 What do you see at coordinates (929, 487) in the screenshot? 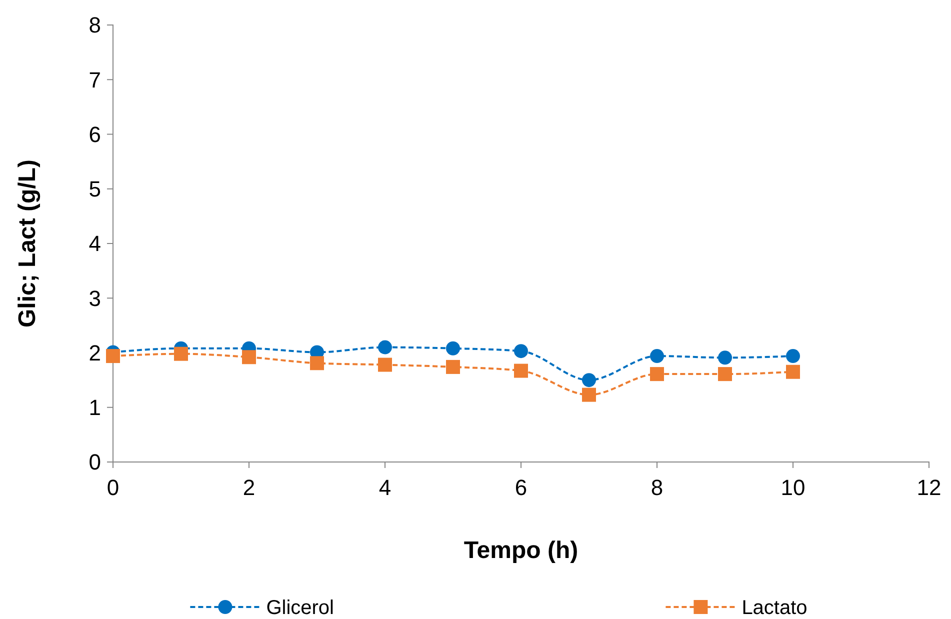
I see `x-tick-label: 12` at bounding box center [929, 487].